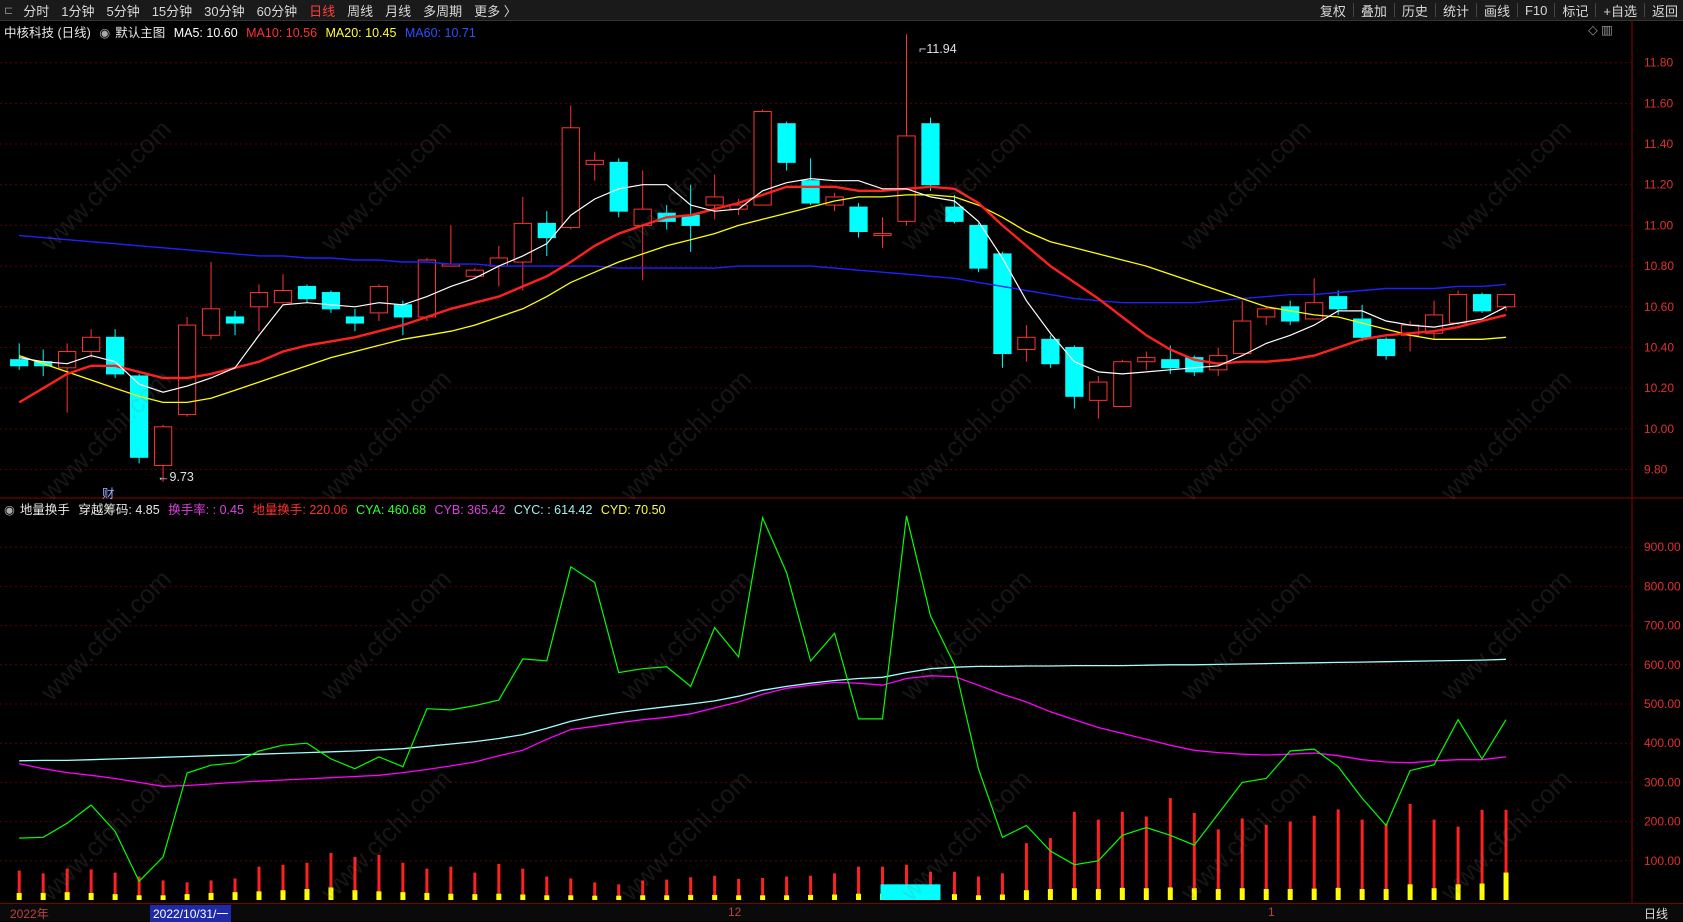 The image size is (1683, 922). Describe the element at coordinates (1659, 347) in the screenshot. I see `price-tick-label: 10.40` at that location.